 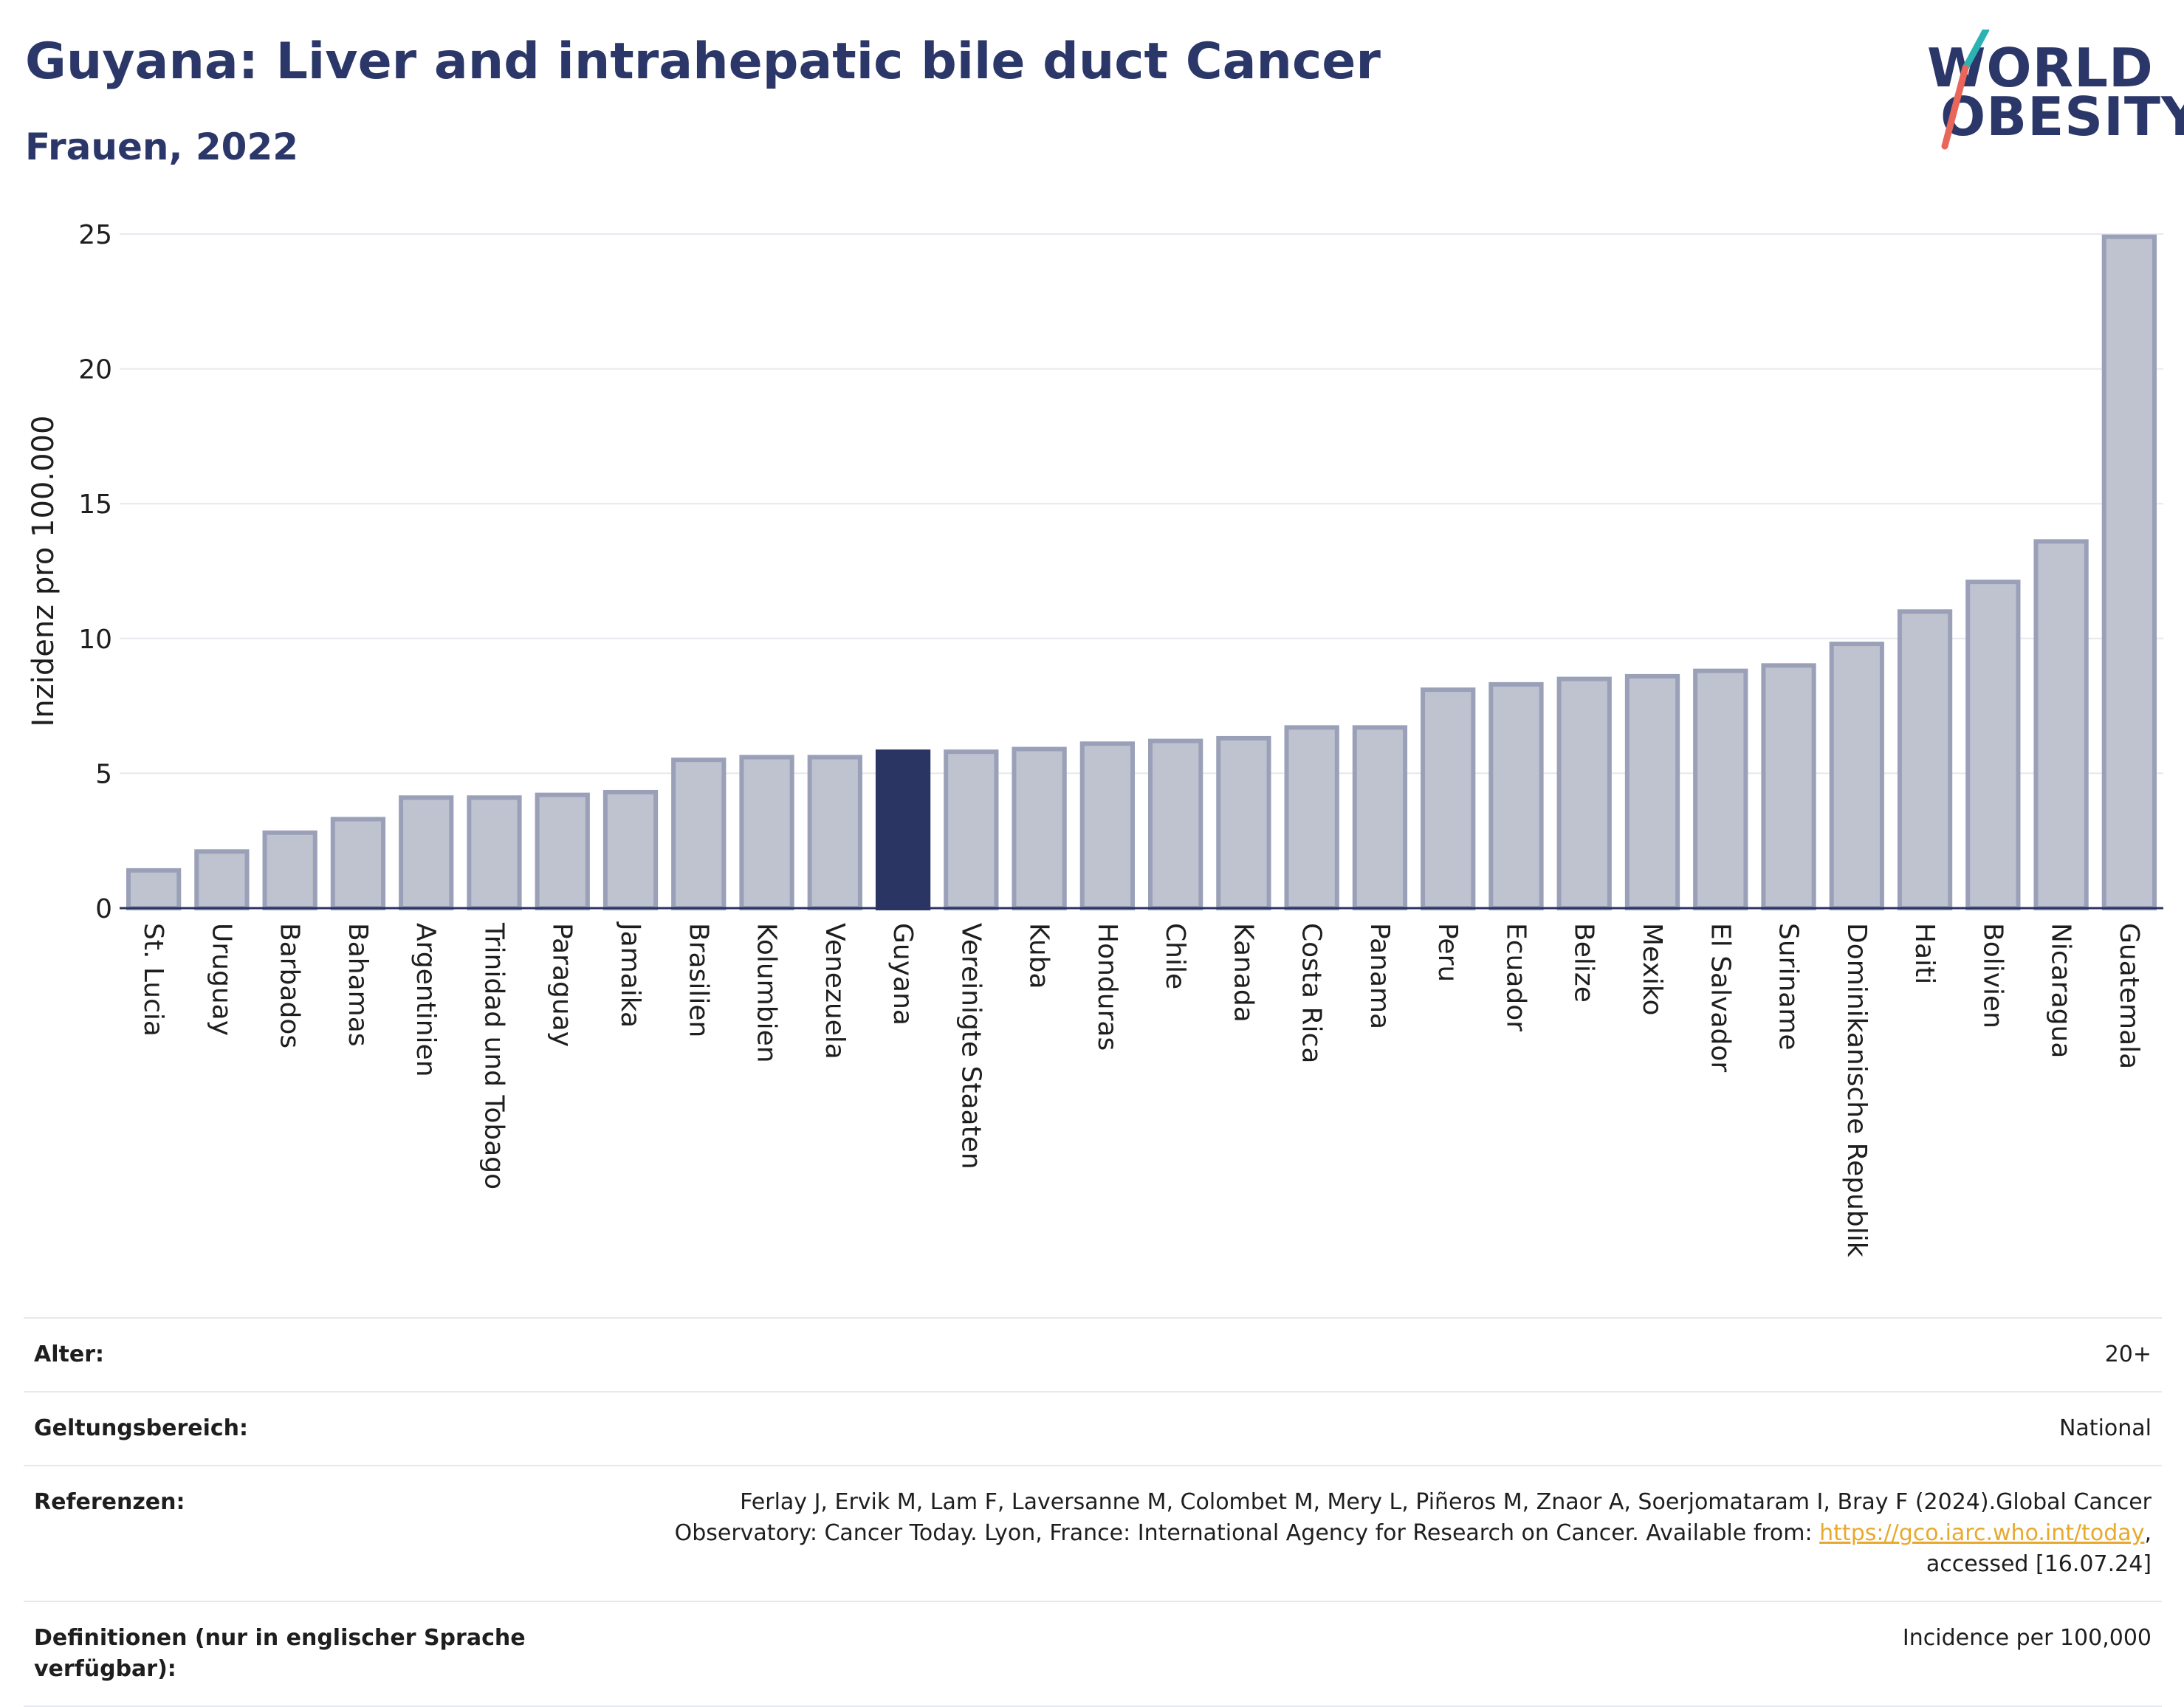 I want to click on bar-panama, so click(x=1380, y=817).